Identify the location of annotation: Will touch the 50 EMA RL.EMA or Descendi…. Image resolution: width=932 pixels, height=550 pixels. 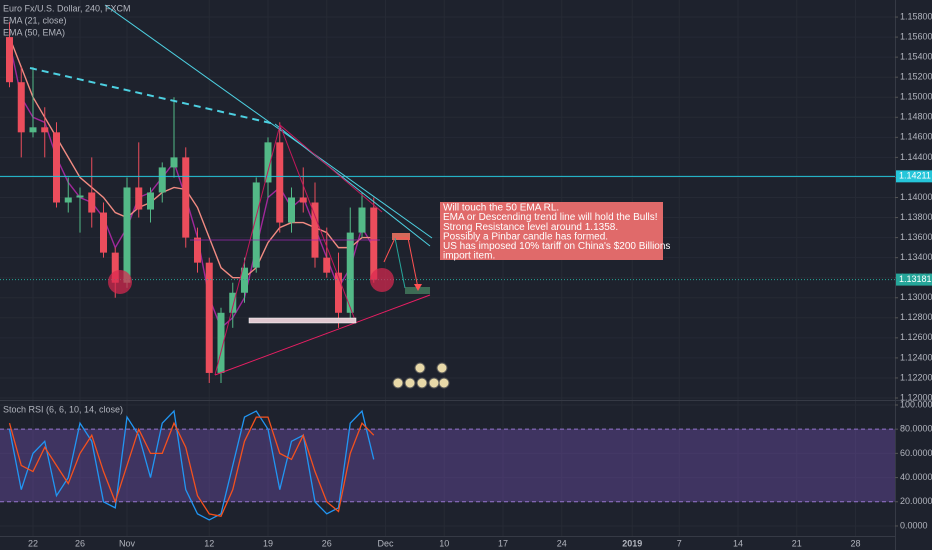
(556, 232).